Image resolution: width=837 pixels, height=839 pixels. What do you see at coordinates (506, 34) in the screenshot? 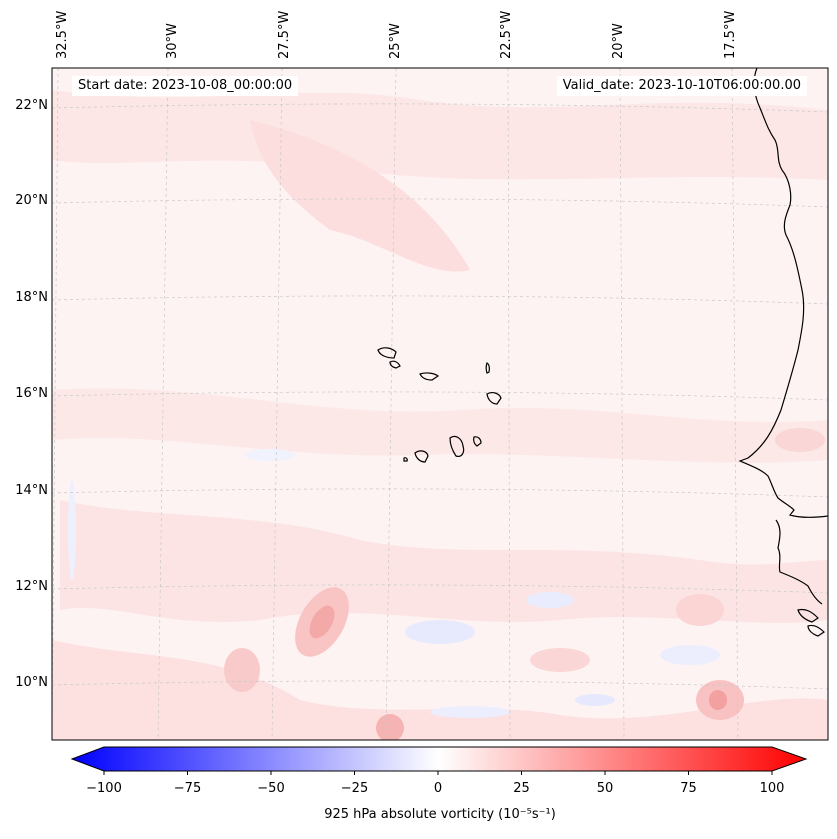
I see `lon-label: 22.5°W` at bounding box center [506, 34].